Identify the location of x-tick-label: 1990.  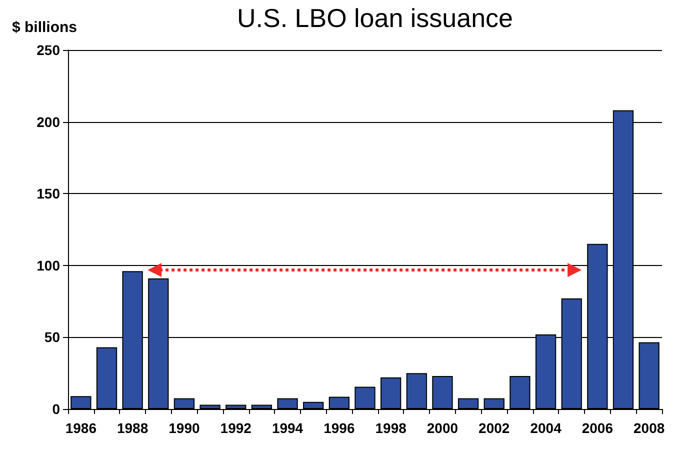
(184, 428).